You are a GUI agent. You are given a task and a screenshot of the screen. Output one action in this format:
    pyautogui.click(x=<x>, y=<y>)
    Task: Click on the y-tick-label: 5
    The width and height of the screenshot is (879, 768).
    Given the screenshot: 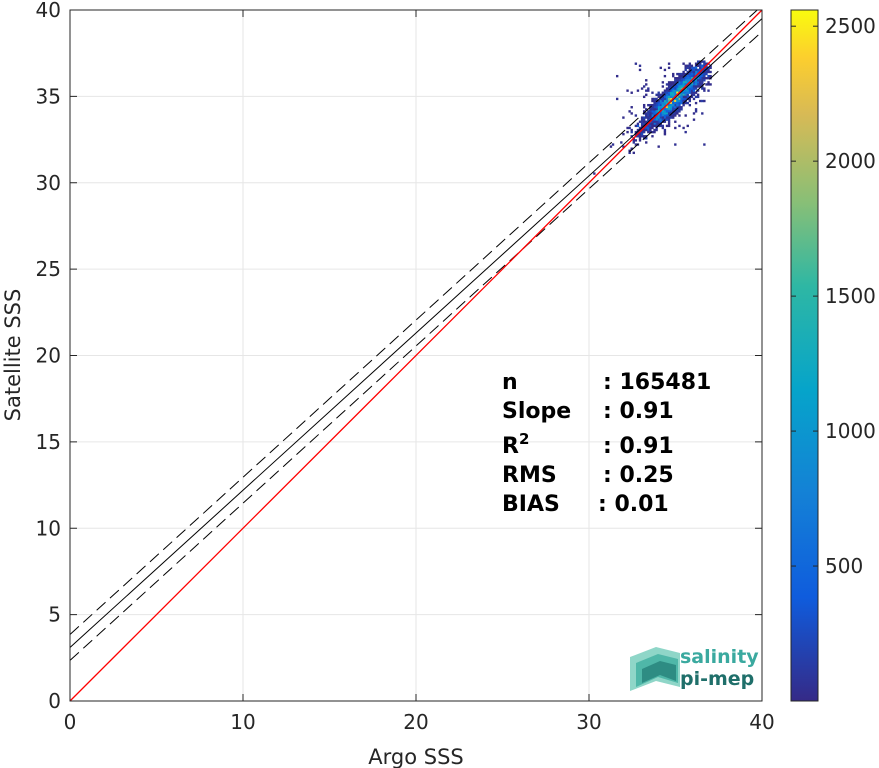 What is the action you would take?
    pyautogui.click(x=54, y=615)
    